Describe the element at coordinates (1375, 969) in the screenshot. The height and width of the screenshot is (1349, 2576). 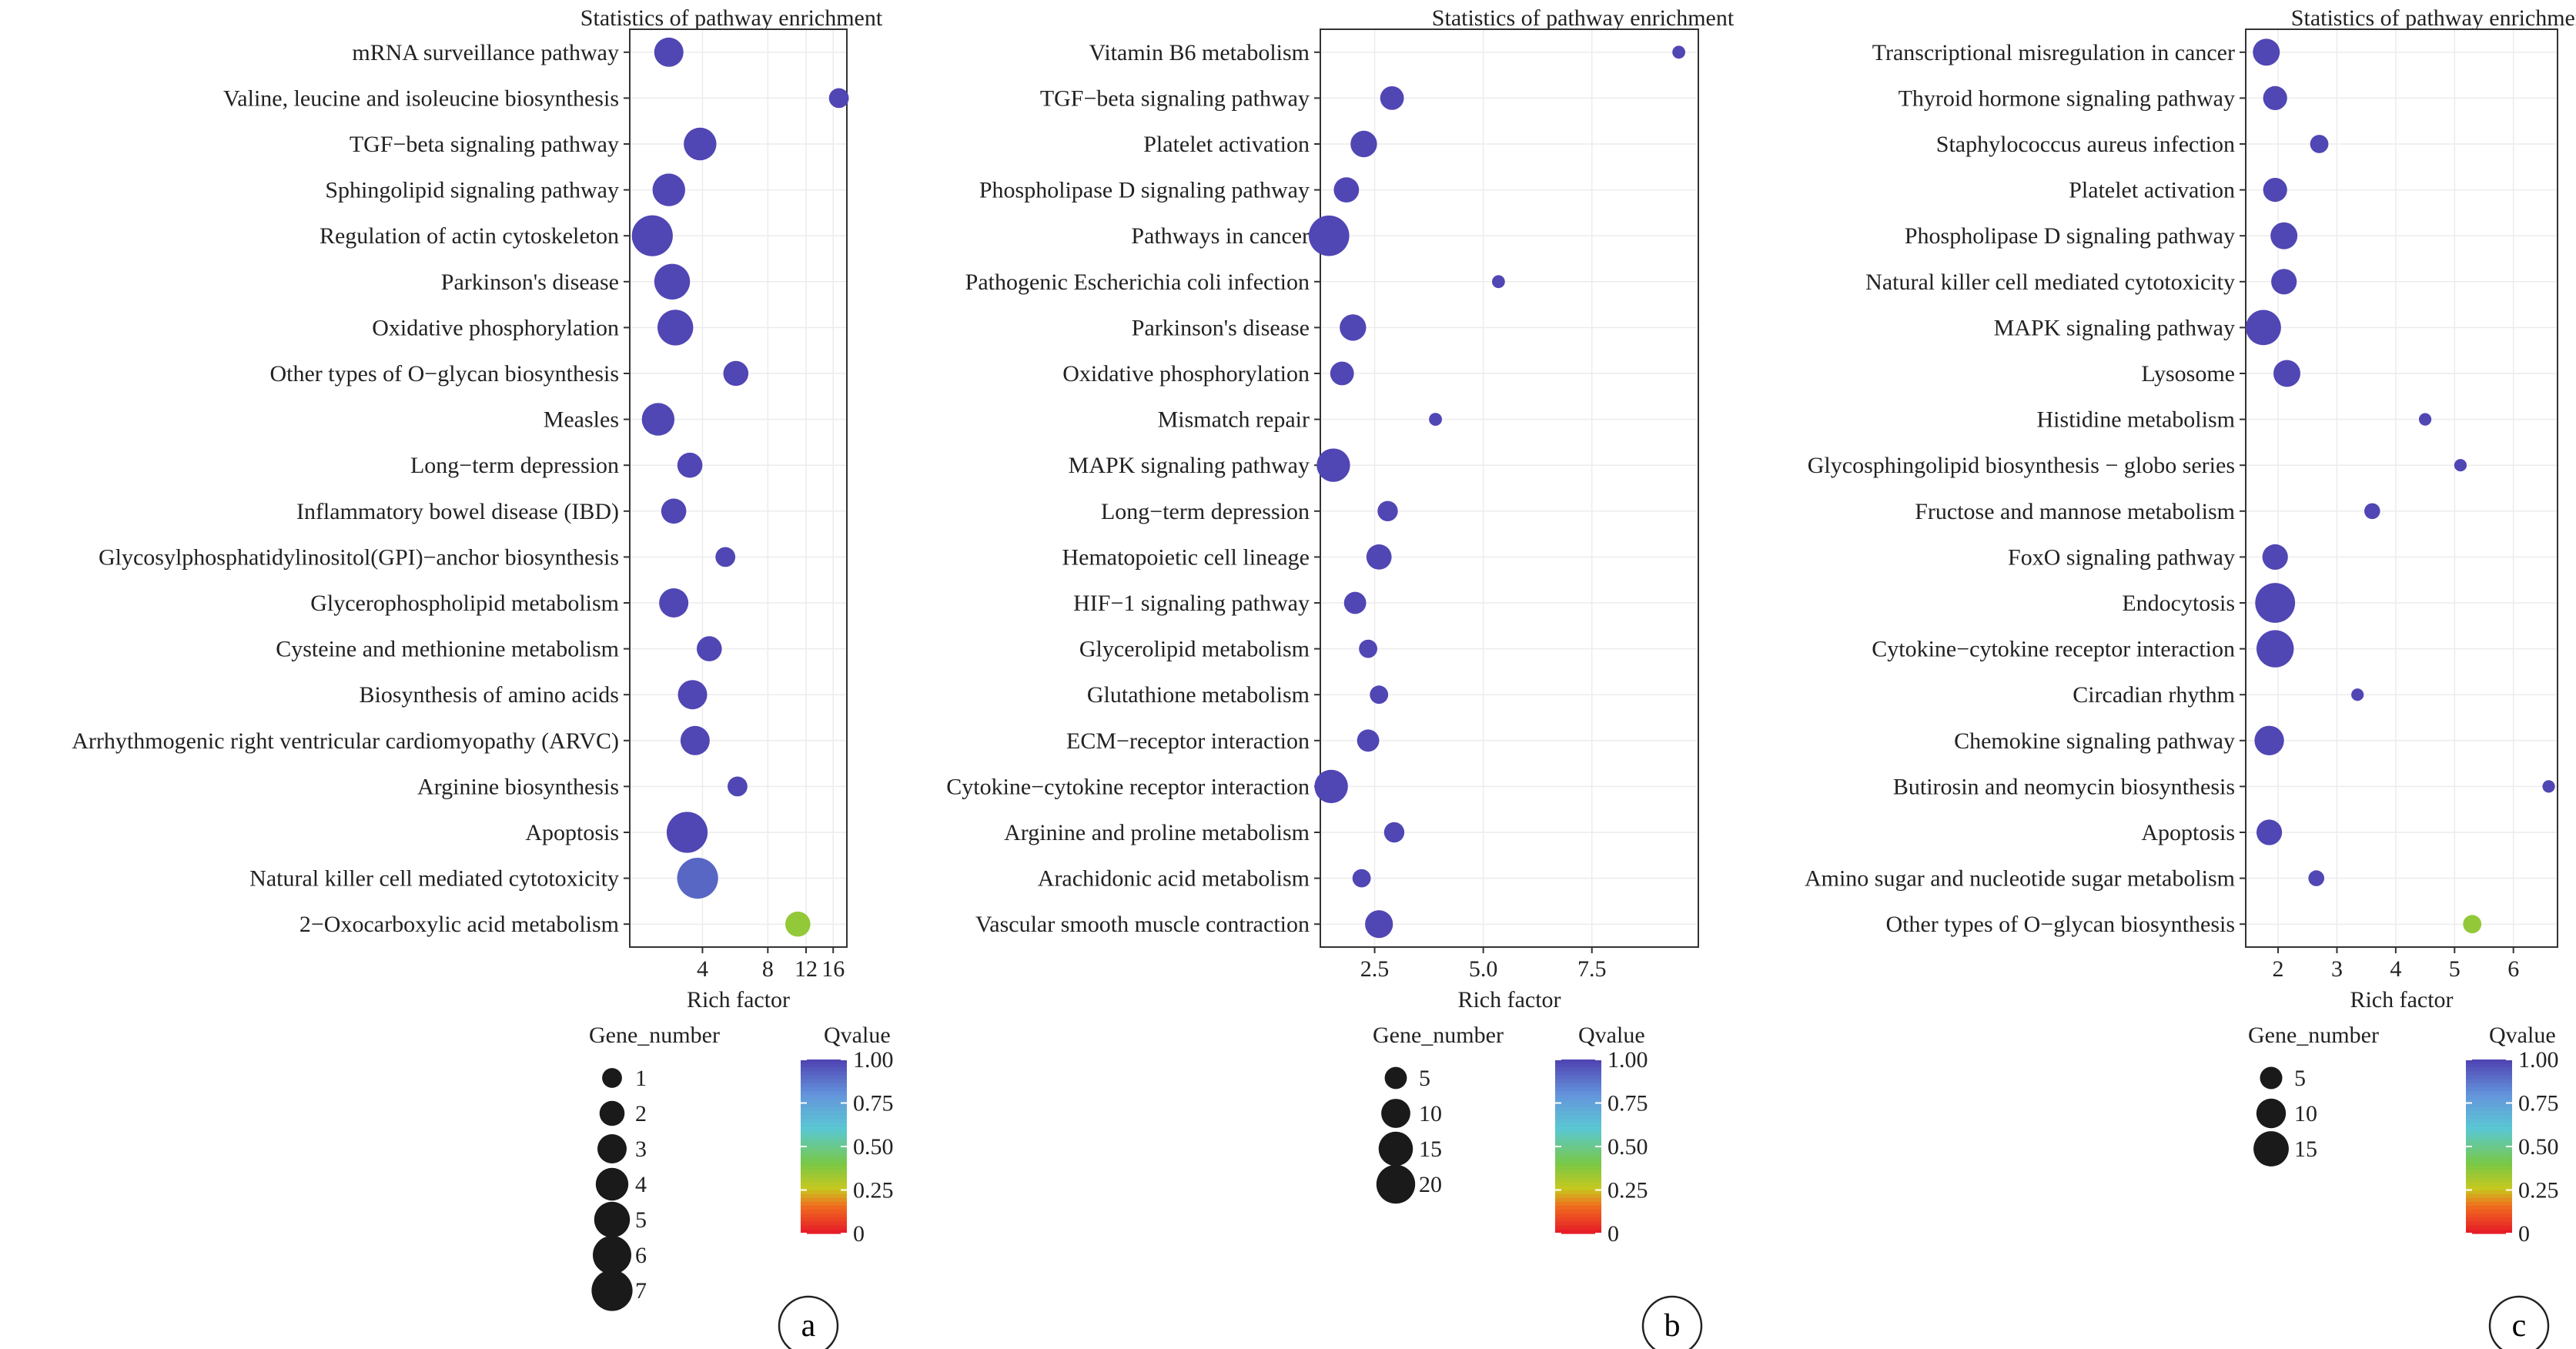
I see `x-tick-label: 2.5` at that location.